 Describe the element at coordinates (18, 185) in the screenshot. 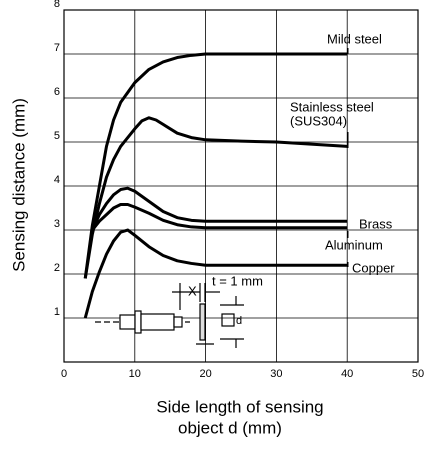

I see `y-axis-label: Sensing distance (mm)` at that location.